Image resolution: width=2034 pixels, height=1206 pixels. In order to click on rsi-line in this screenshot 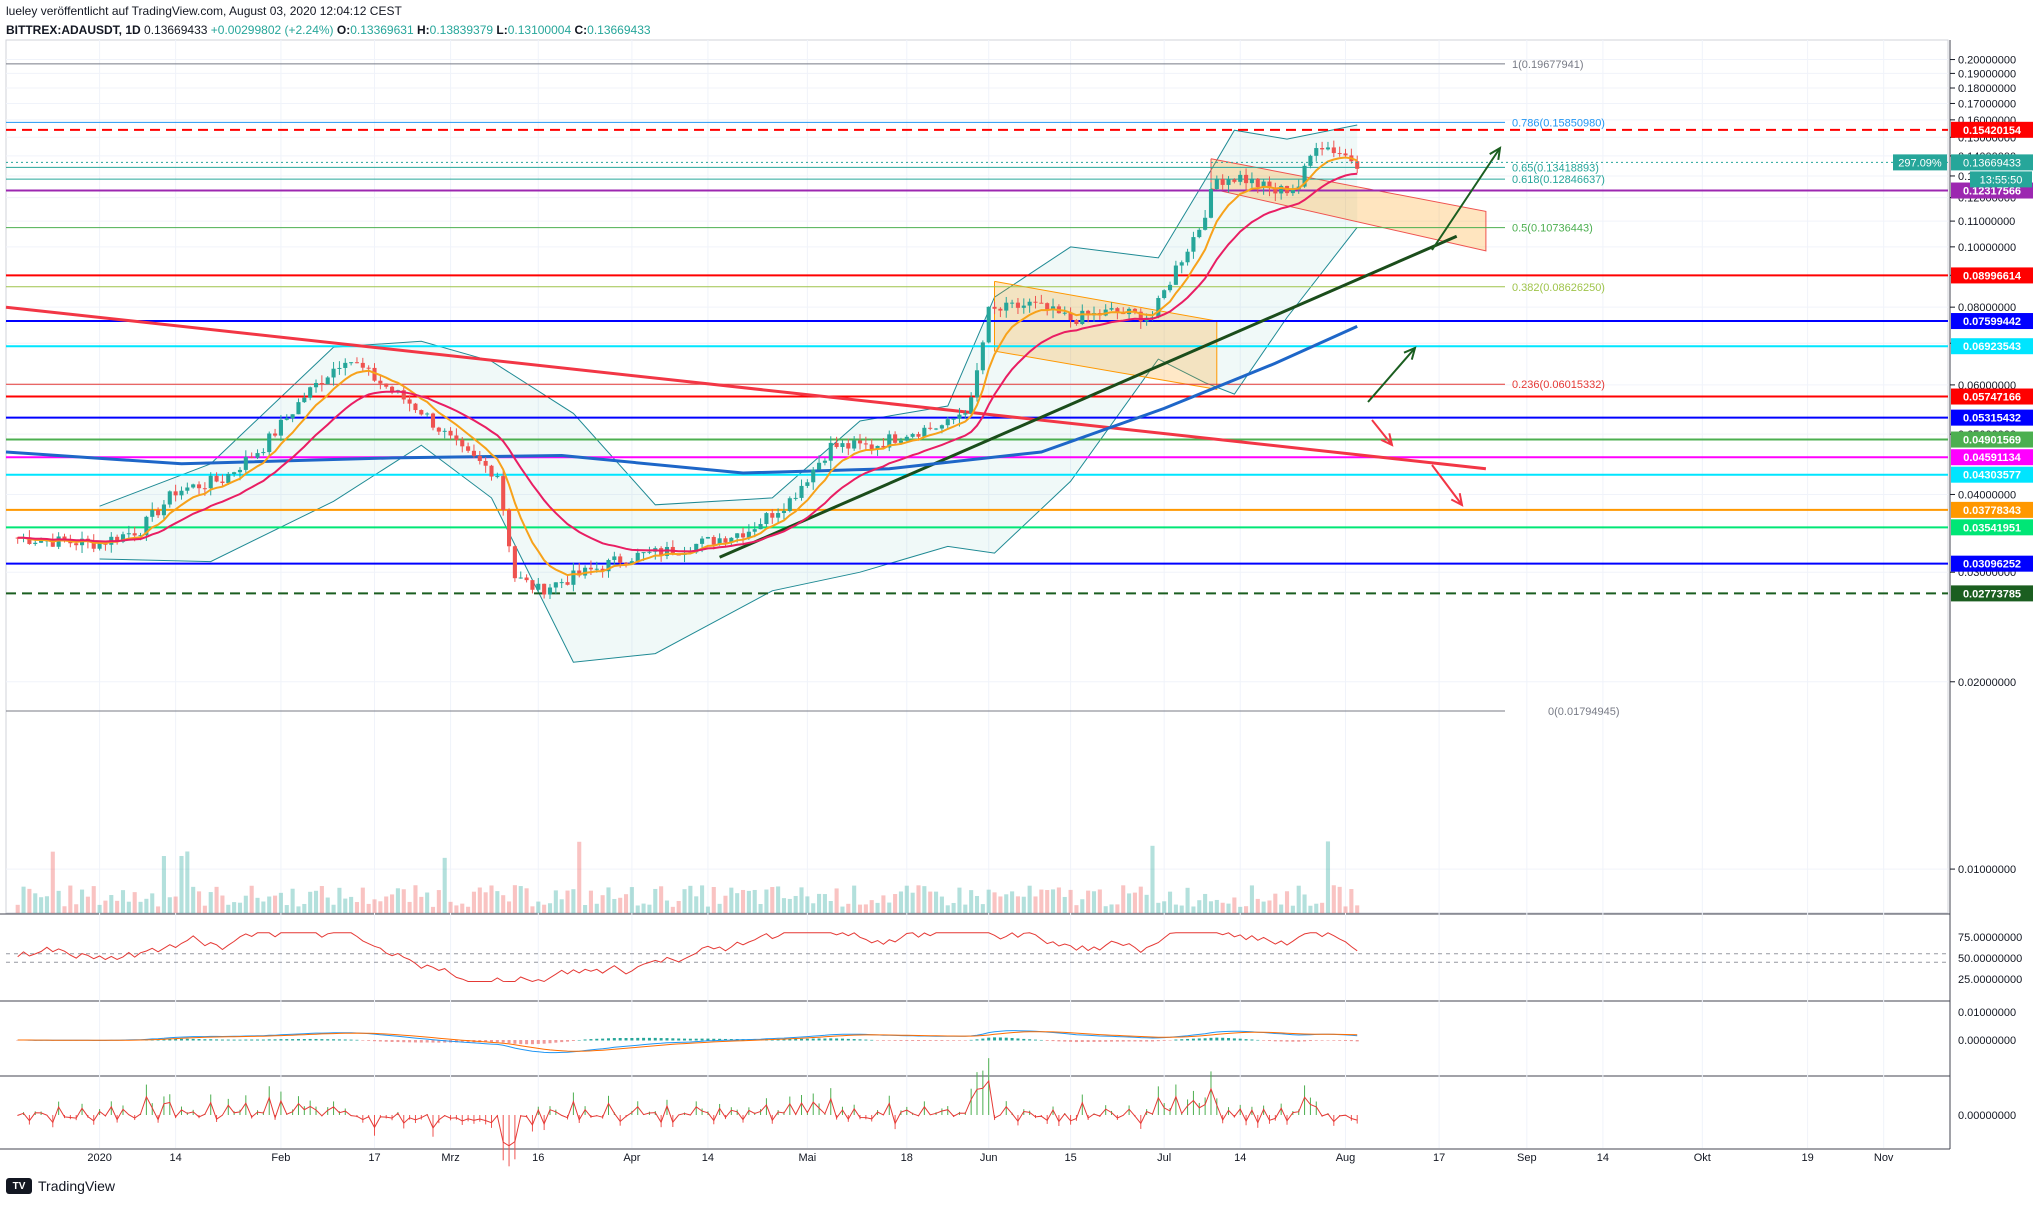, I will do `click(687, 957)`.